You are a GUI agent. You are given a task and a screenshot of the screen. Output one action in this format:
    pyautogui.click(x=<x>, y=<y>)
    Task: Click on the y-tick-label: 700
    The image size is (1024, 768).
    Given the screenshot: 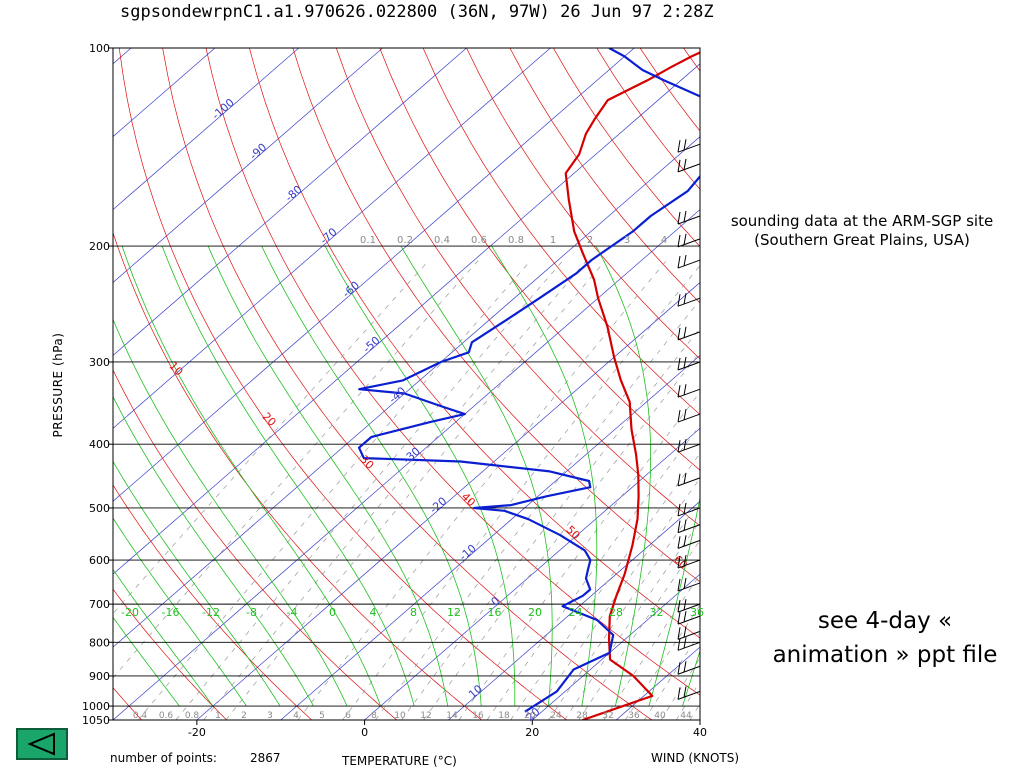 What is the action you would take?
    pyautogui.click(x=99, y=604)
    